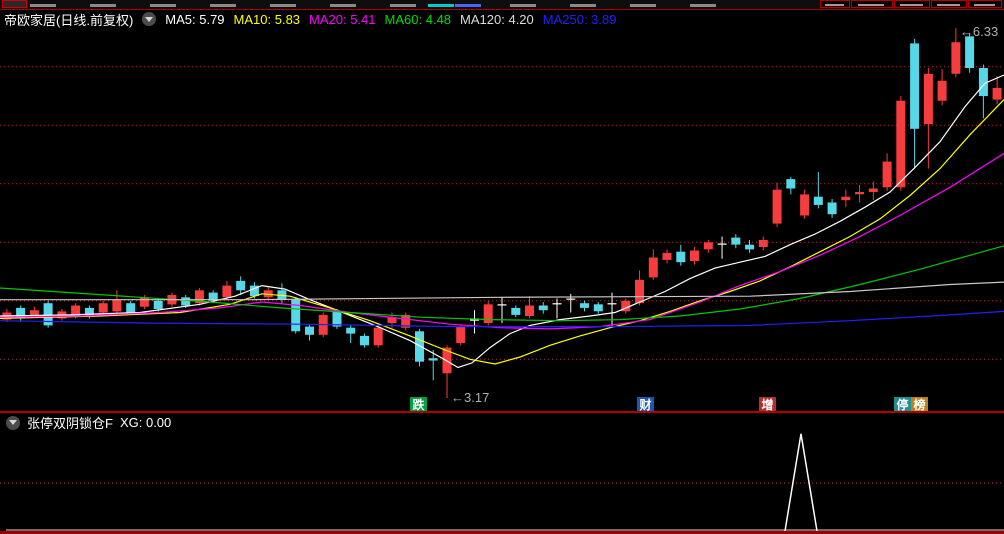 The image size is (1004, 534). Describe the element at coordinates (342, 19) in the screenshot. I see `ma20-label: MA20: 5.41` at that location.